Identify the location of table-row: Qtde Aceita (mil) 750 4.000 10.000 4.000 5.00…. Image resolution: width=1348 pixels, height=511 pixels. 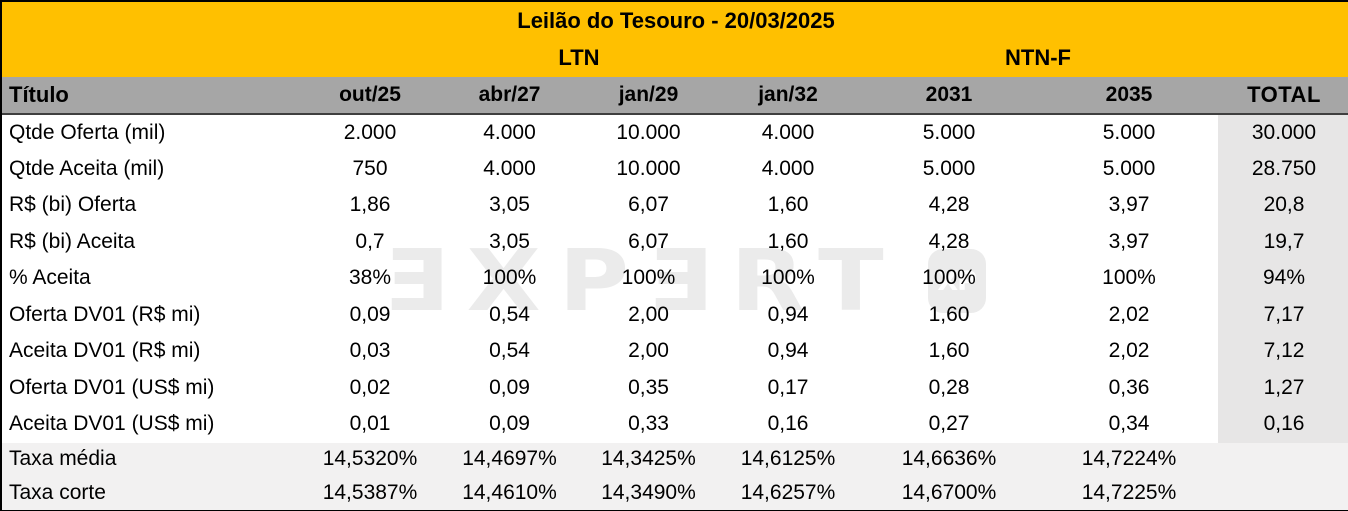
(675, 168).